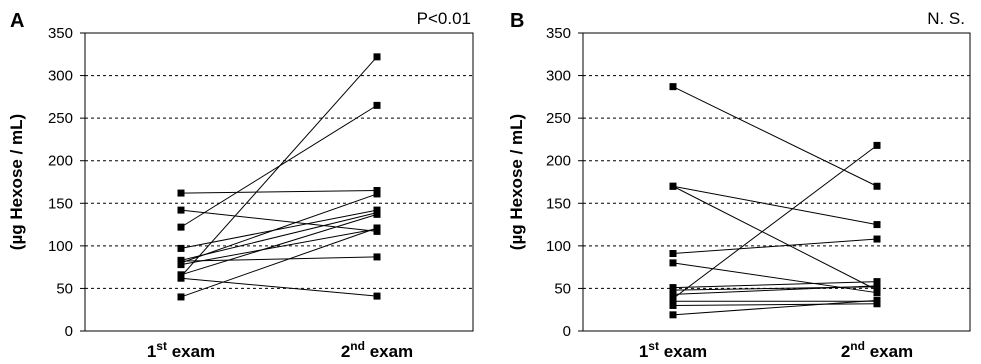 The height and width of the screenshot is (364, 981). What do you see at coordinates (17, 21) in the screenshot?
I see `panel-letter: A` at bounding box center [17, 21].